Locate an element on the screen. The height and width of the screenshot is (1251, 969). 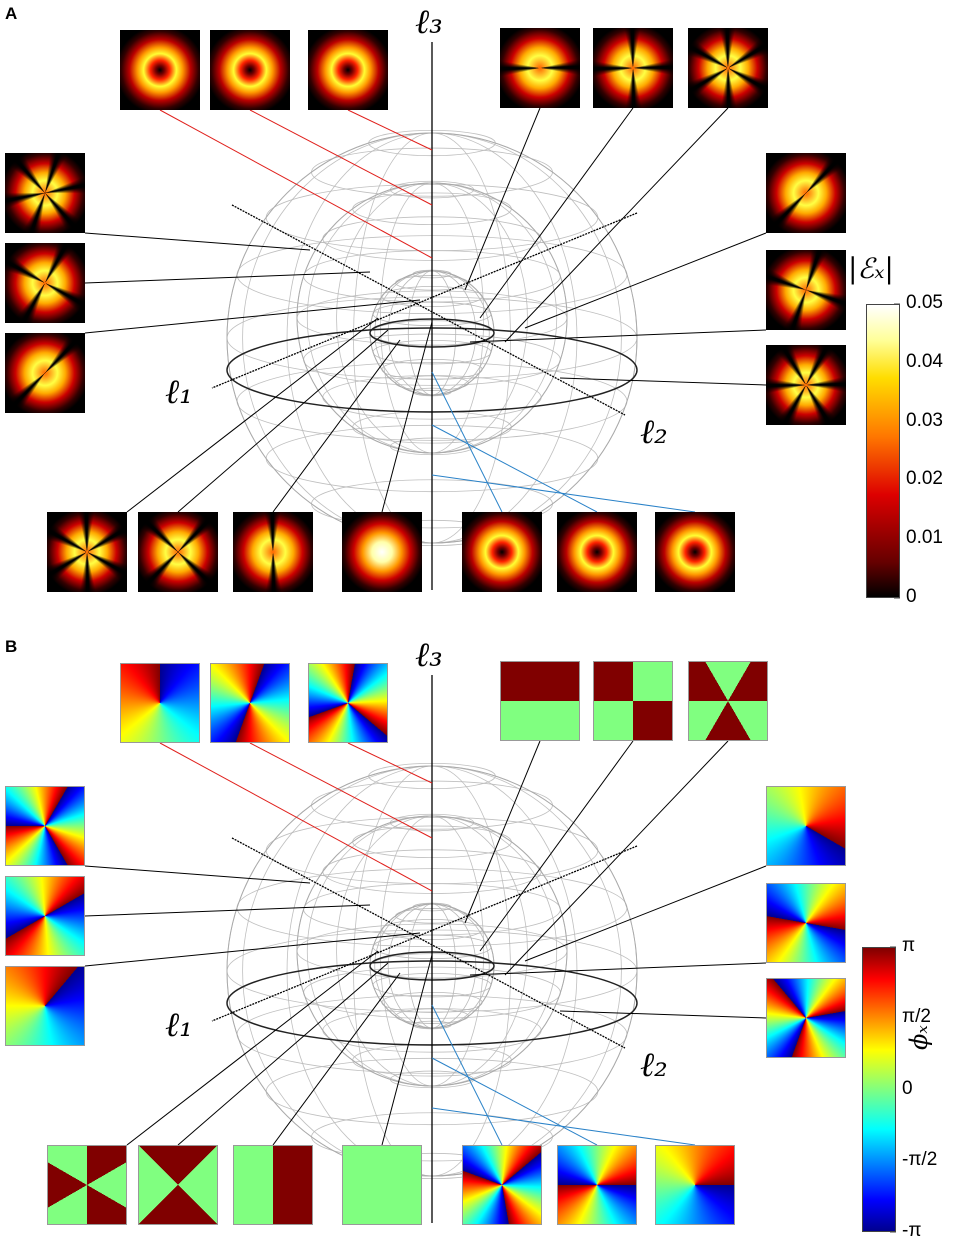
colorbar-tick-label: -π is located at coordinates (912, 1230).